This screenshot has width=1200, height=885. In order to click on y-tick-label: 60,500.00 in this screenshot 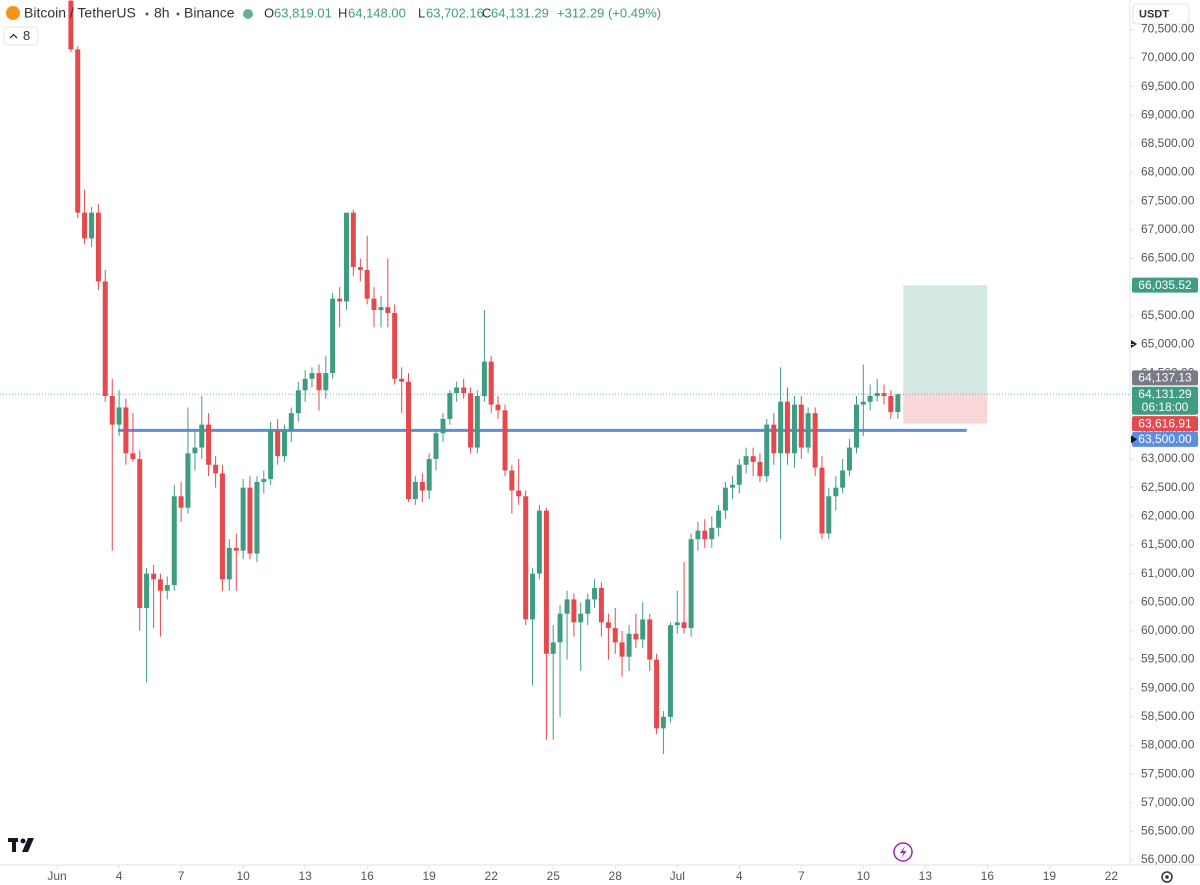, I will do `click(1168, 601)`.